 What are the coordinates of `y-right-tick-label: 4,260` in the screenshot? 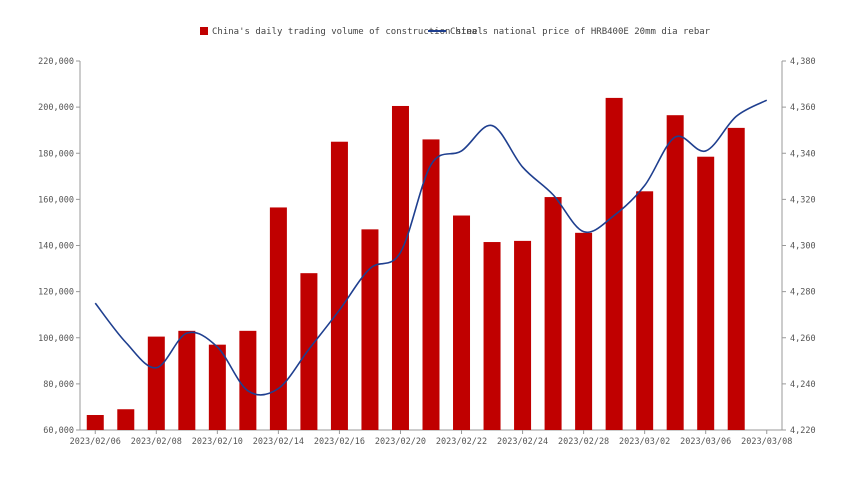 It's located at (803, 339).